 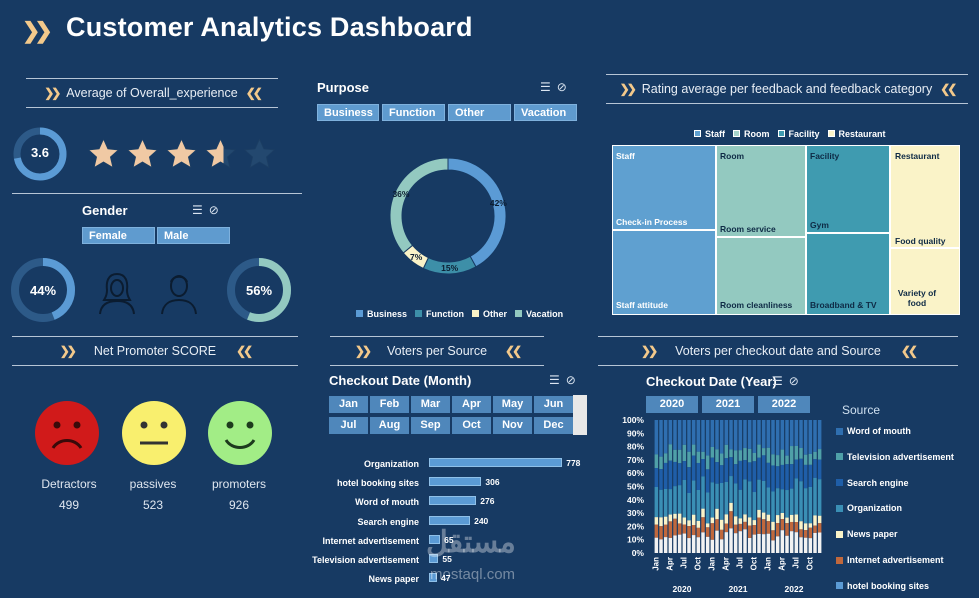 I want to click on gender-option-female: Female, so click(x=118, y=235).